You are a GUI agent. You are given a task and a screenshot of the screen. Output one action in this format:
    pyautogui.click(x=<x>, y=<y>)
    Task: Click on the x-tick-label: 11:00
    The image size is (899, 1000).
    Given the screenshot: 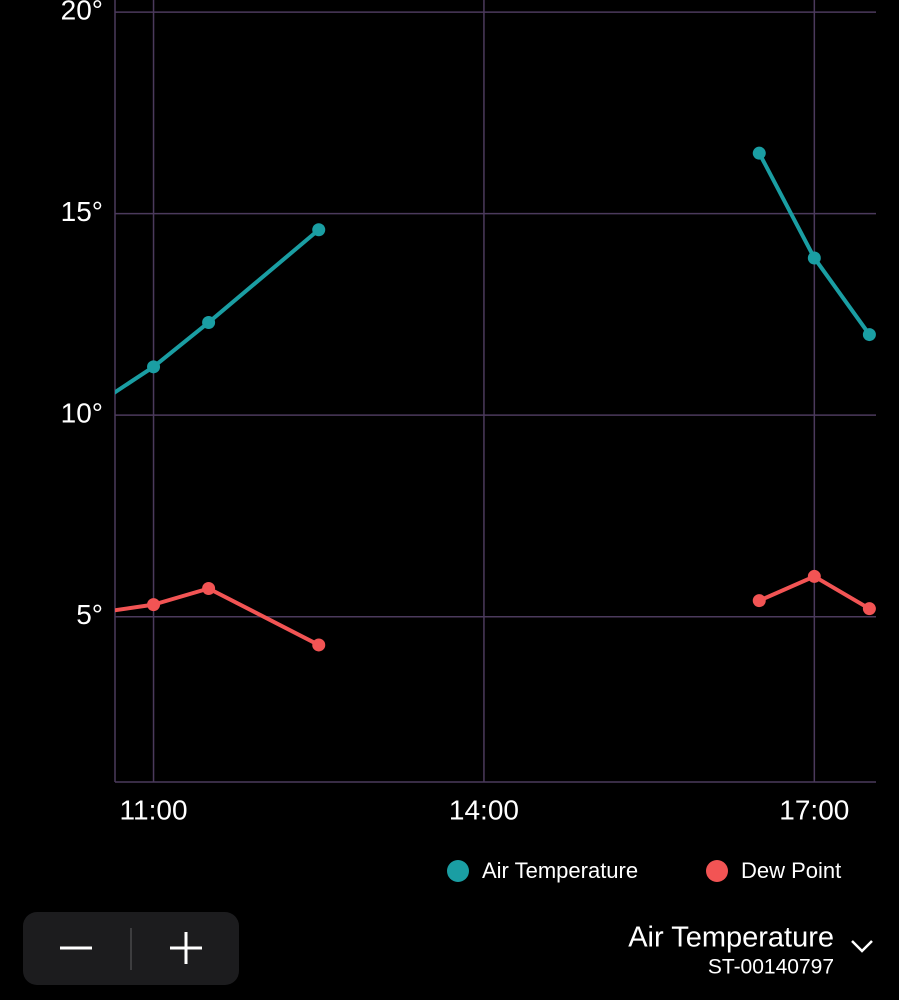 What is the action you would take?
    pyautogui.click(x=154, y=809)
    